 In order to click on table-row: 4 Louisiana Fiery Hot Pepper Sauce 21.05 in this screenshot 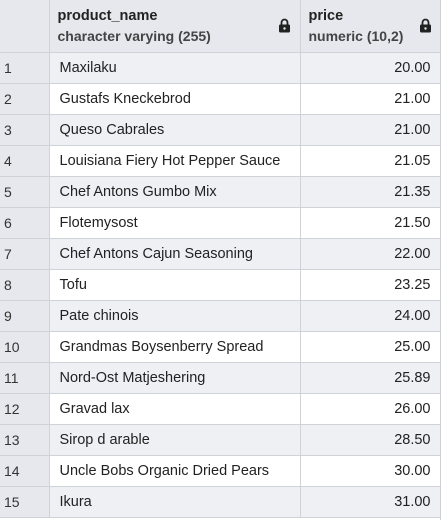, I will do `click(220, 161)`.